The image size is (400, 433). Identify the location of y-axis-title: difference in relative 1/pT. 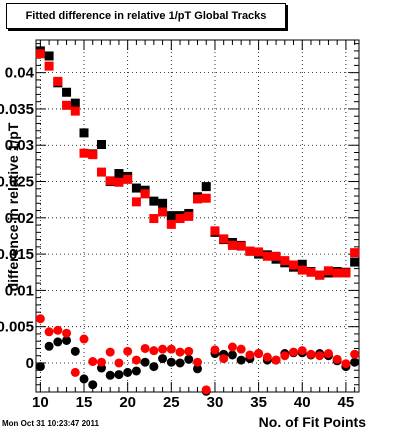
(13, 206).